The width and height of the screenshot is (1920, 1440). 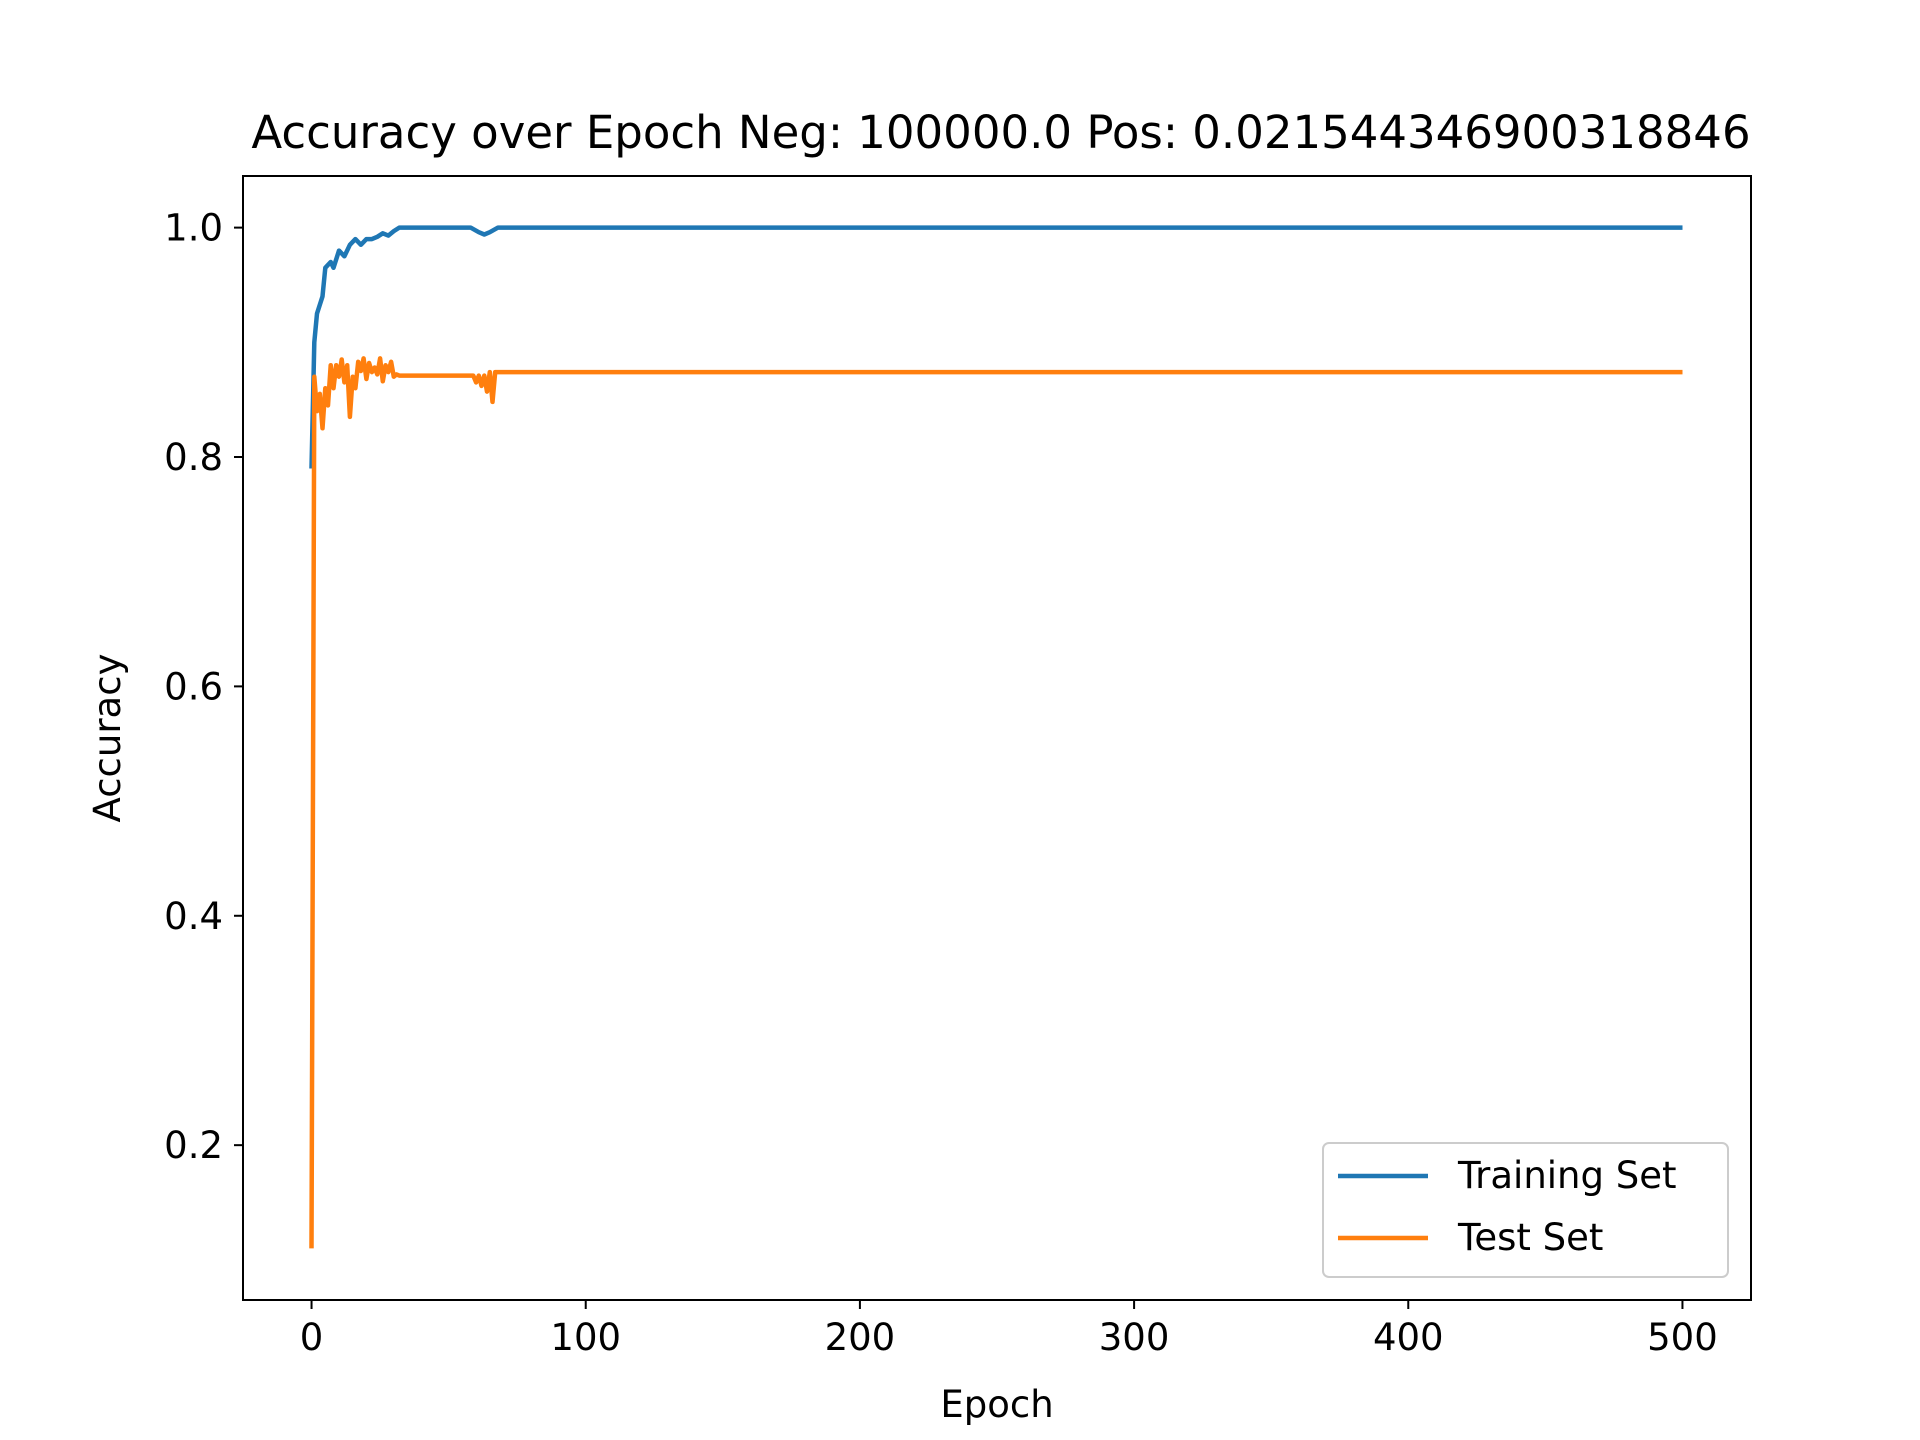 What do you see at coordinates (1525, 1210) in the screenshot?
I see `legend: Training Set Test Set` at bounding box center [1525, 1210].